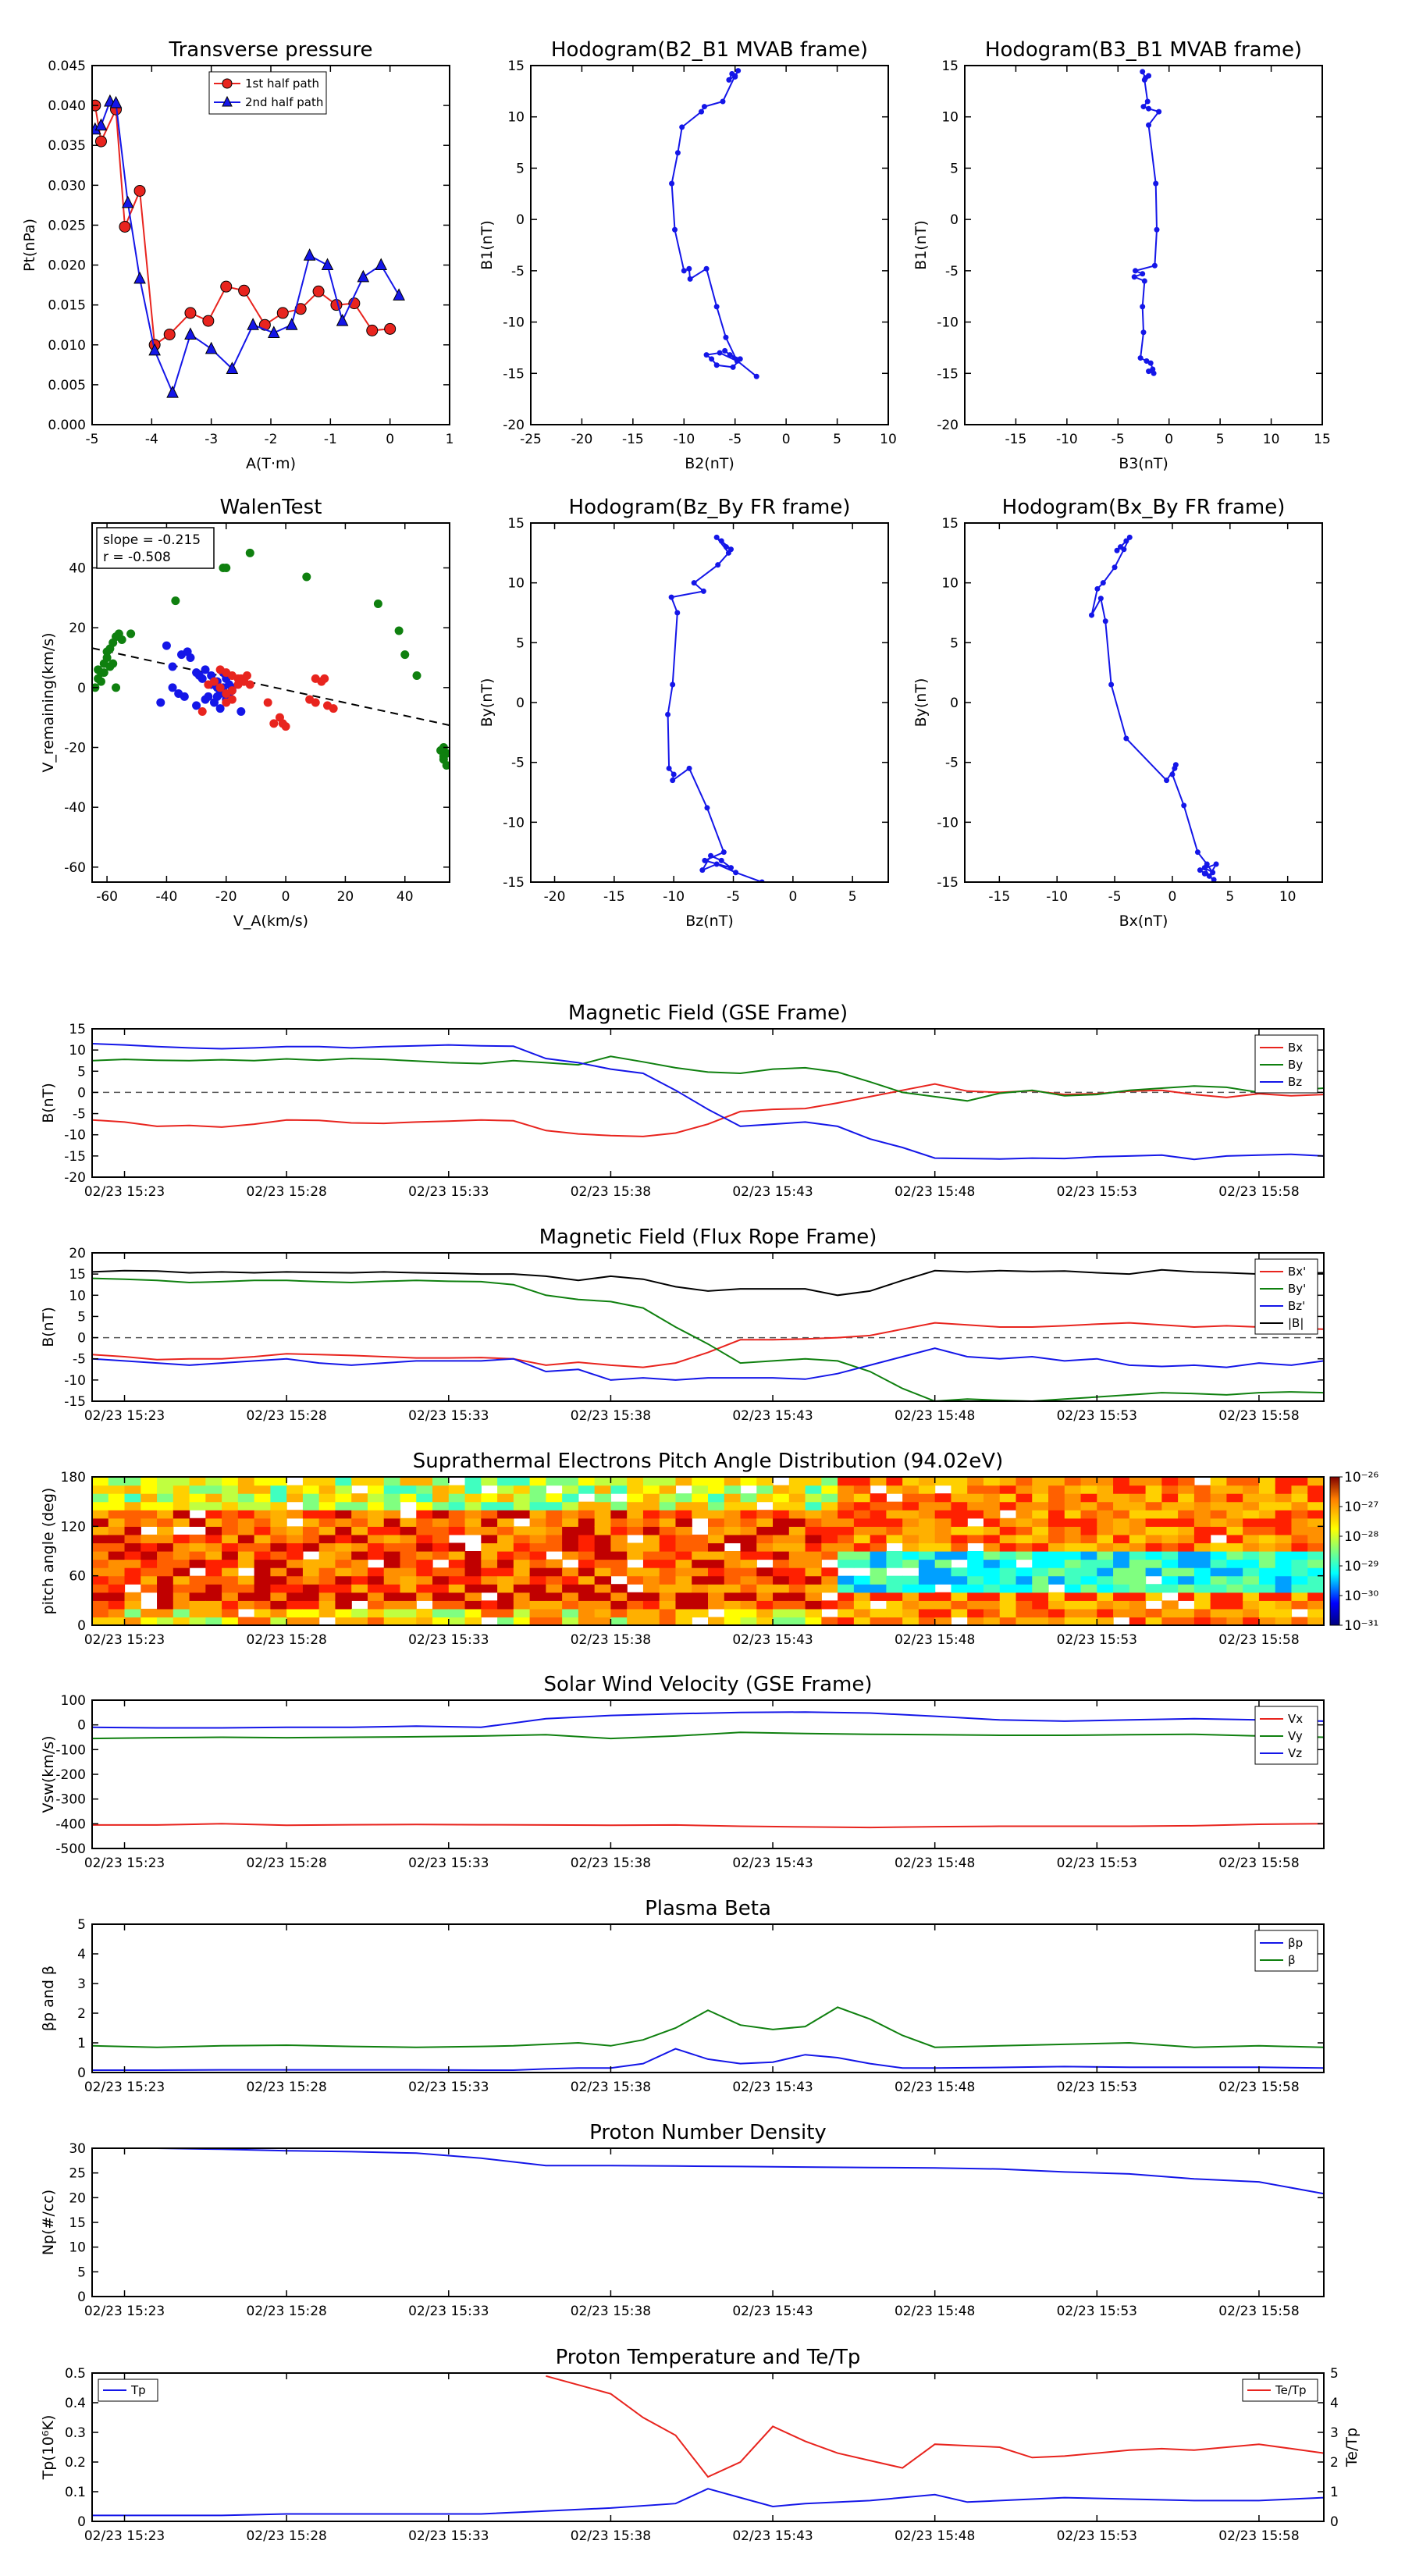 The width and height of the screenshot is (1405, 2576). Describe the element at coordinates (773, 1192) in the screenshot. I see `x-tick-label: 02/23 15:43` at that location.